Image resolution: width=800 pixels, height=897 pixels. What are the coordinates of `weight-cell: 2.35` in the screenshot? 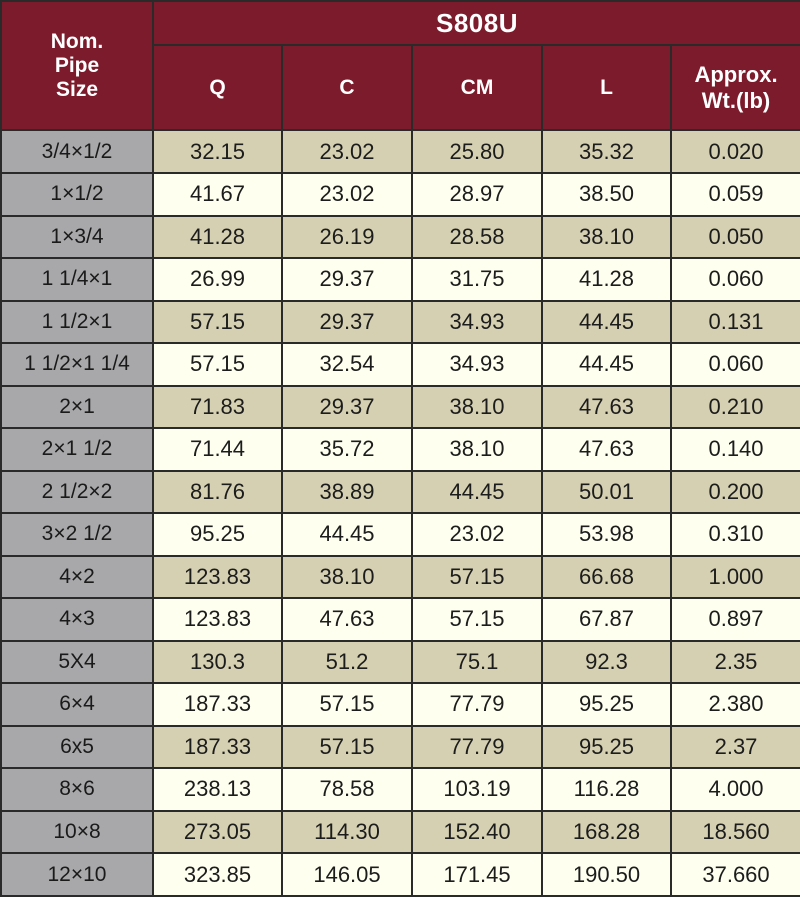 It's located at (734, 662).